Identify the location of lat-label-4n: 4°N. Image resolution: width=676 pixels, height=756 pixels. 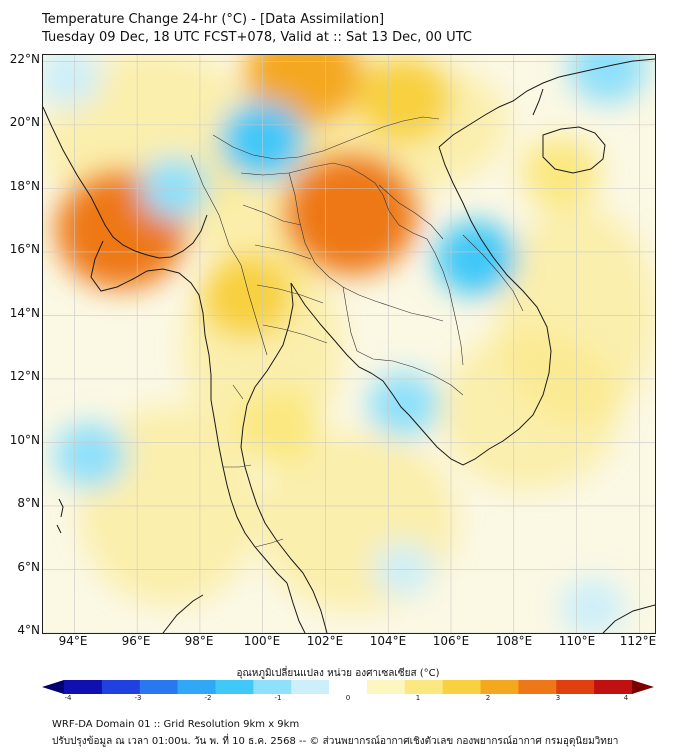
(28, 630).